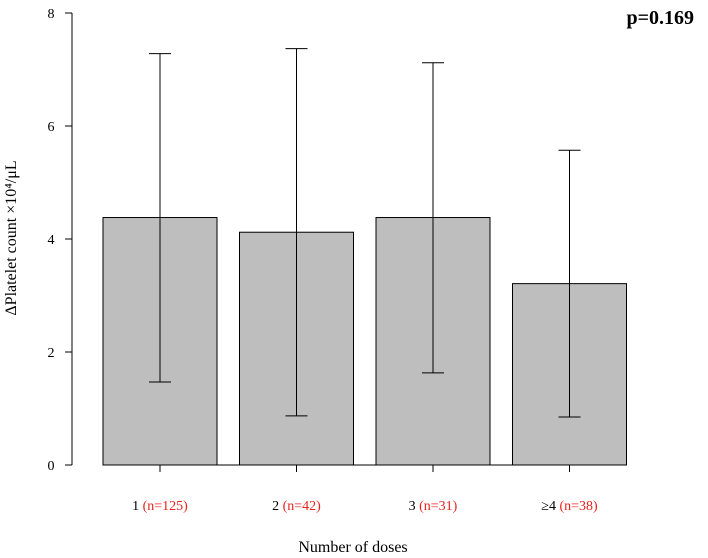 Image resolution: width=708 pixels, height=558 pixels. What do you see at coordinates (578, 506) in the screenshot?
I see `x-sample-size-label: (n=38)` at bounding box center [578, 506].